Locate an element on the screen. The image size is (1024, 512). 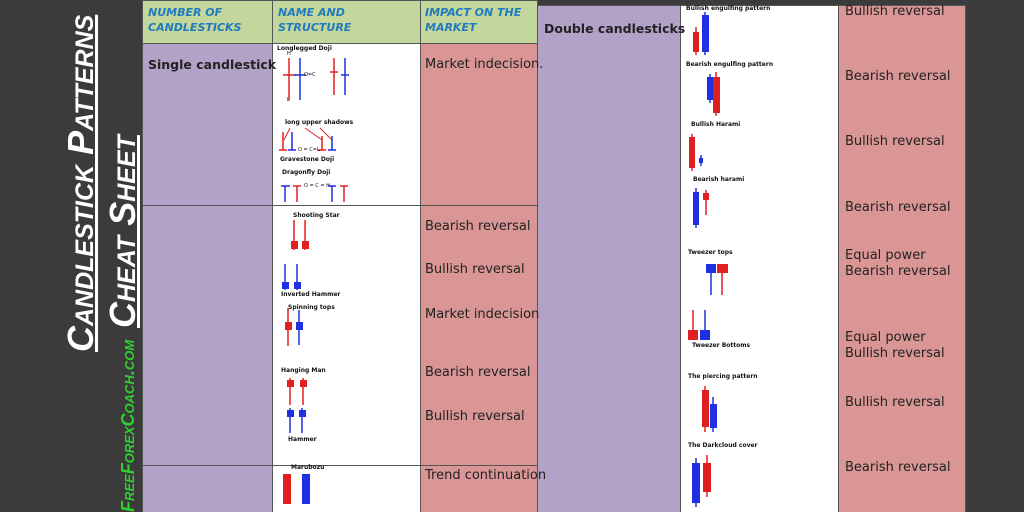
pattern-name: Tweezer Bottoms is located at coordinates (721, 345).